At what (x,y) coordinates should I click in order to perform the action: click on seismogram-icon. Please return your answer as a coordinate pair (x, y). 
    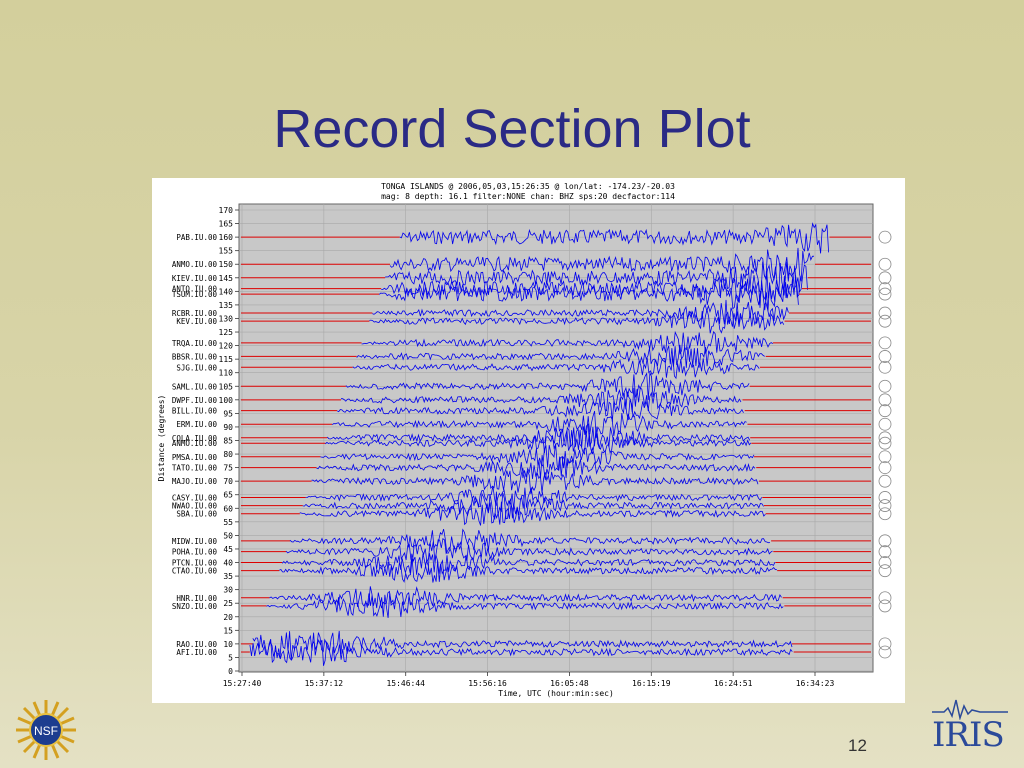
    Looking at the image, I should click on (970, 709).